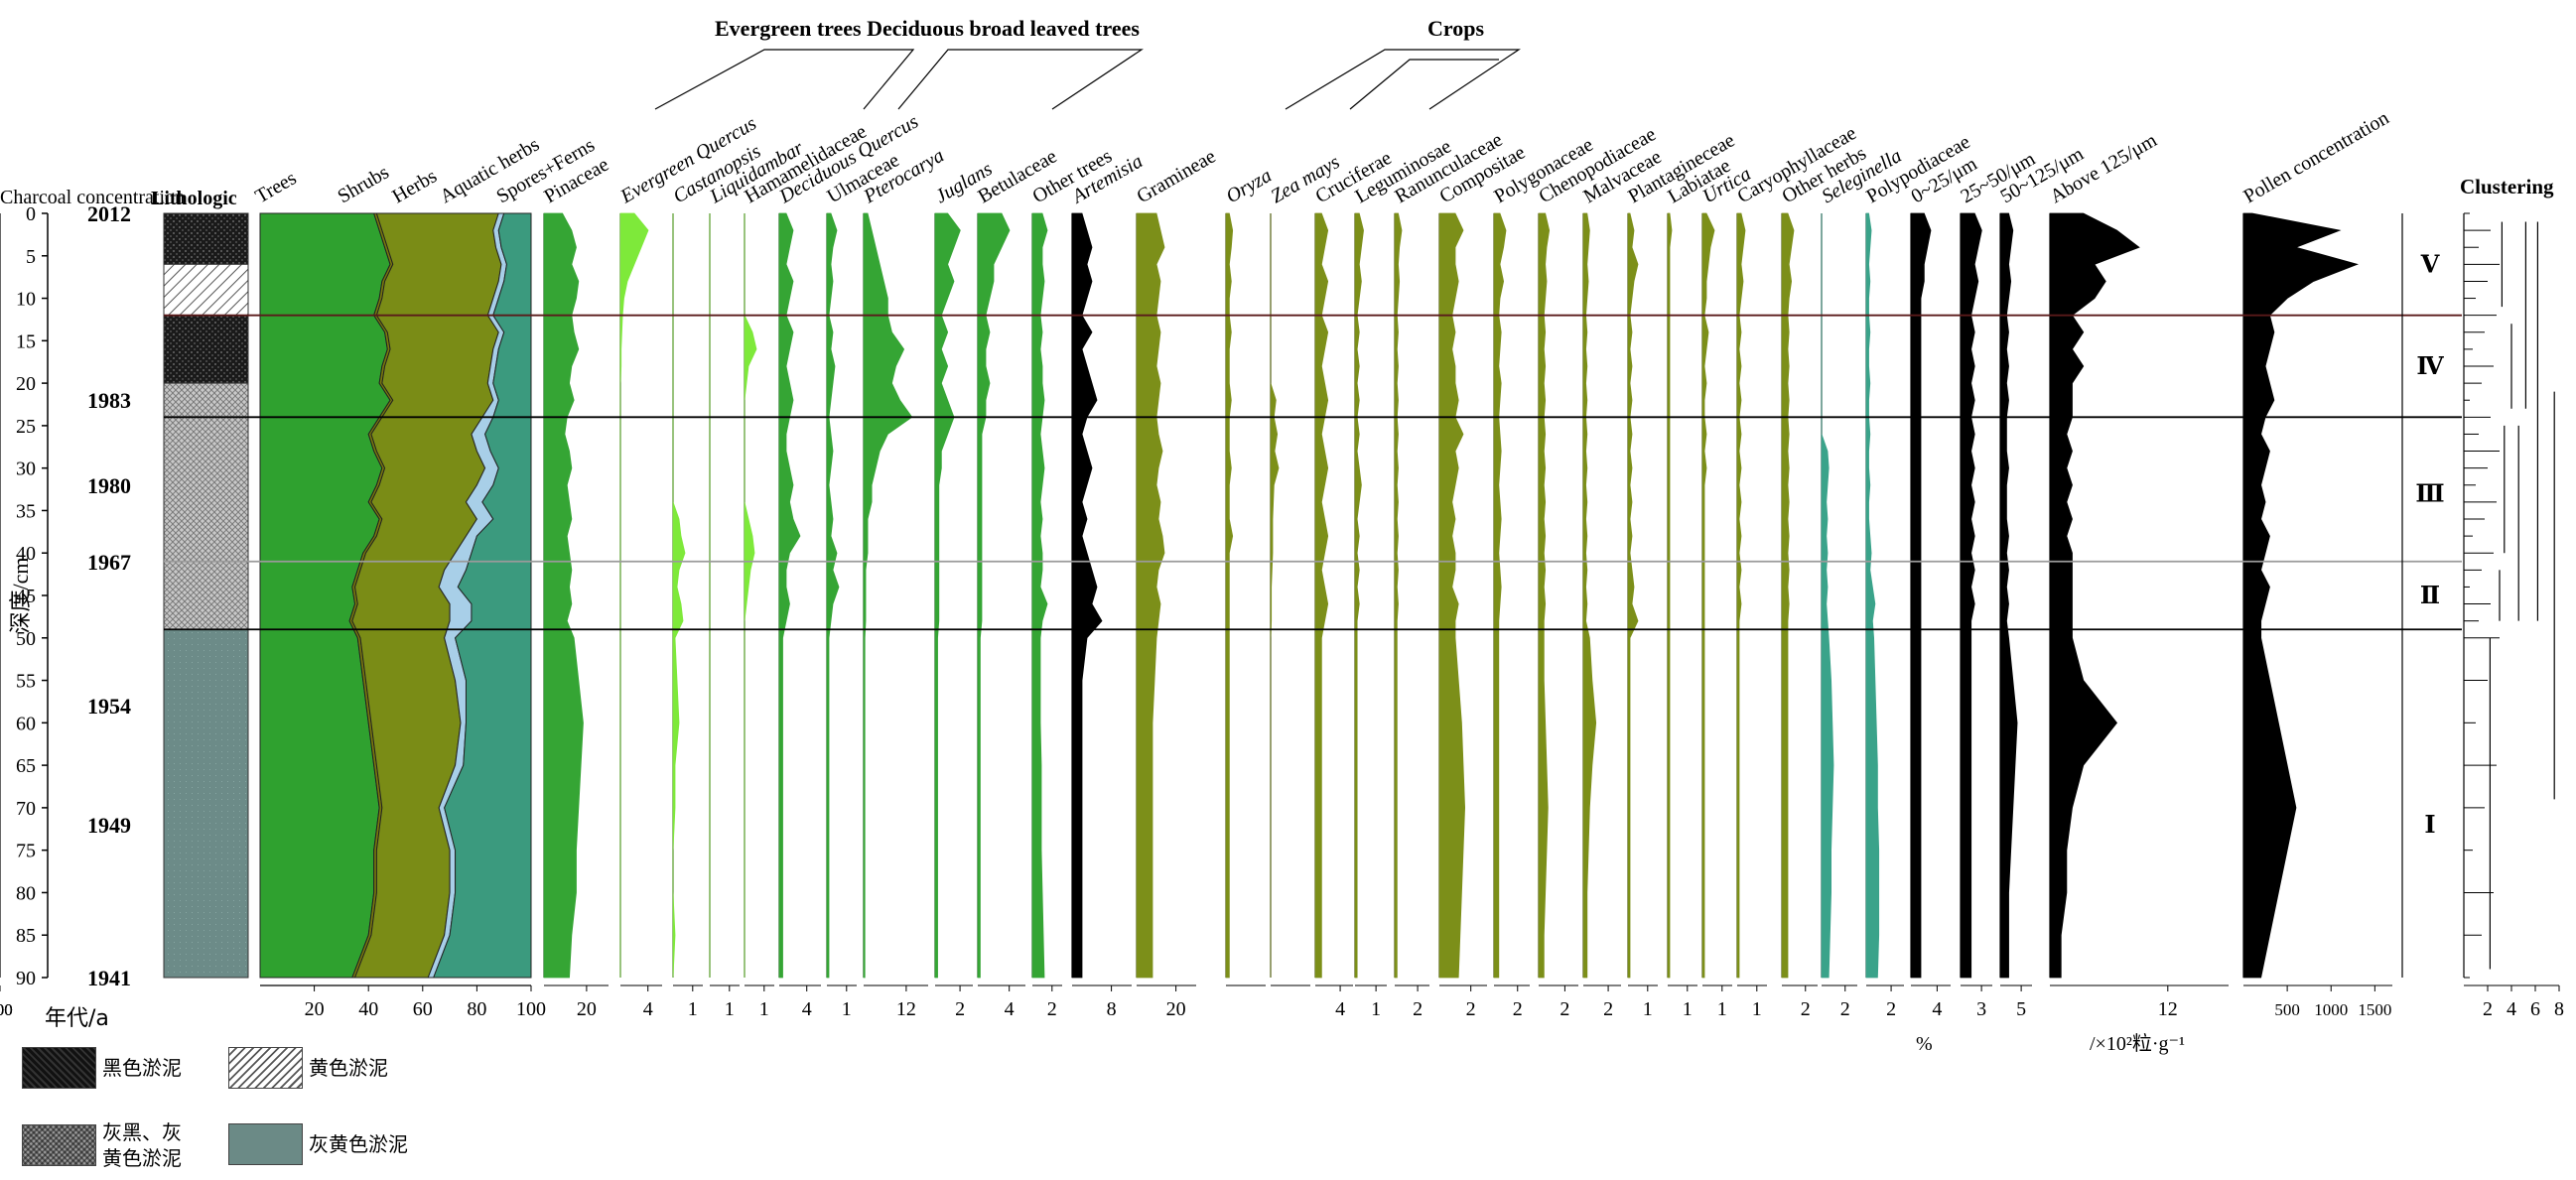 The height and width of the screenshot is (1180, 2576). Describe the element at coordinates (109, 213) in the screenshot. I see `age-label: 2012` at that location.